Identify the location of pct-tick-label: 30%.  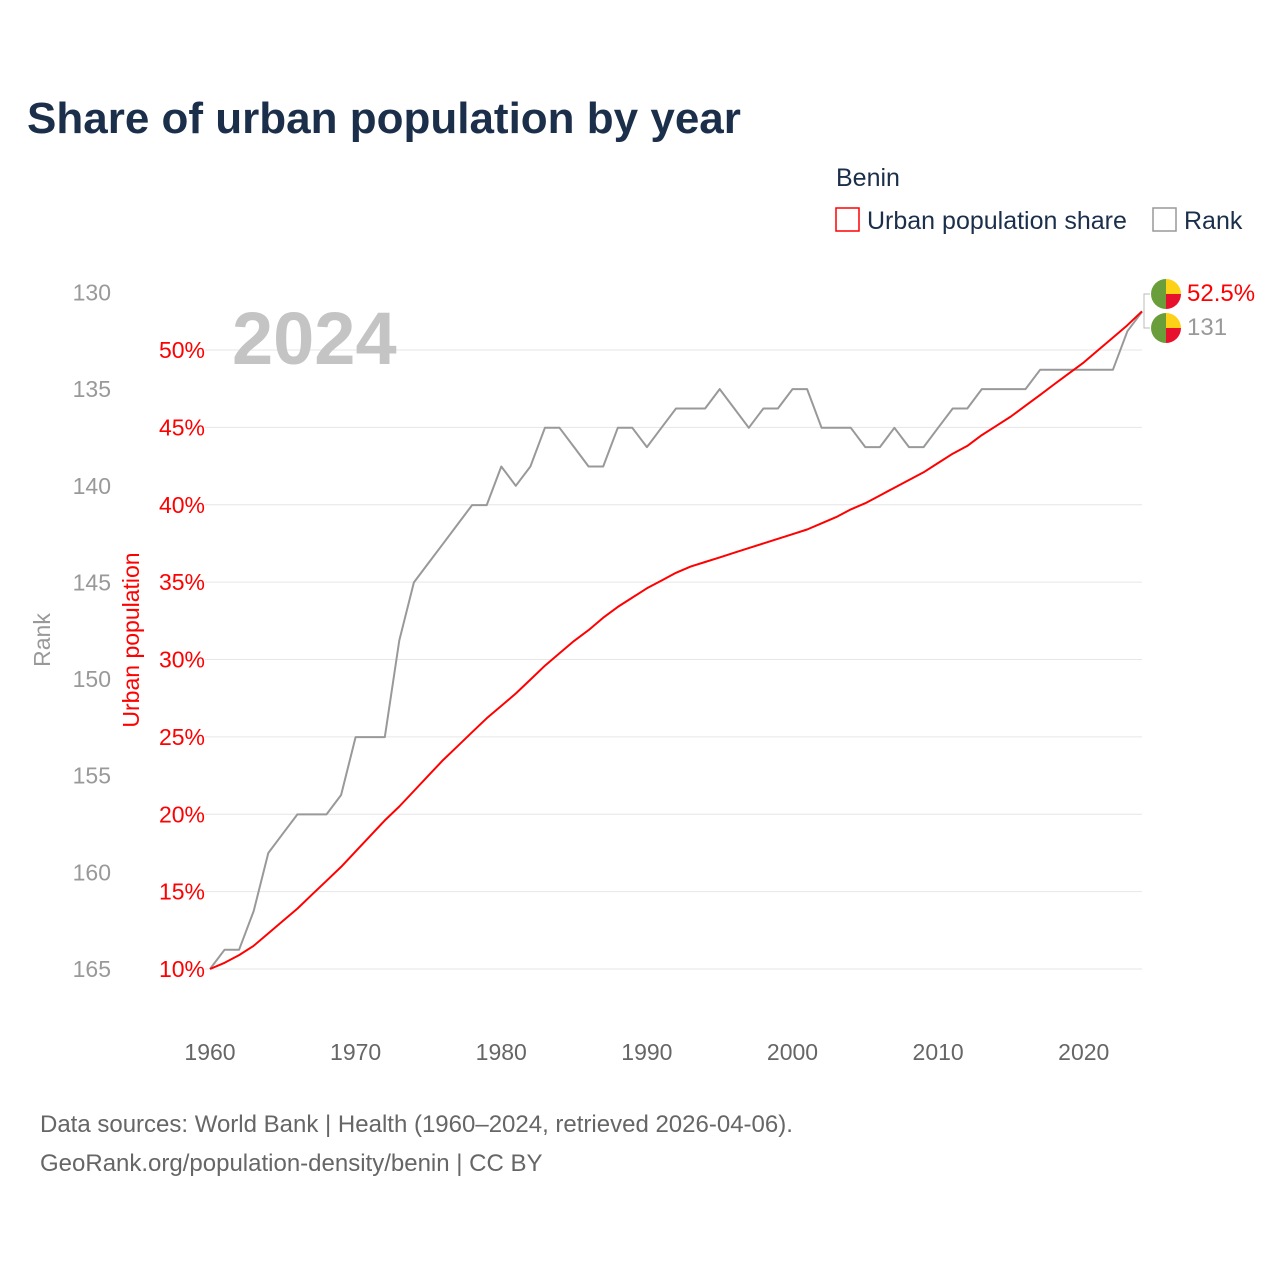
(182, 660).